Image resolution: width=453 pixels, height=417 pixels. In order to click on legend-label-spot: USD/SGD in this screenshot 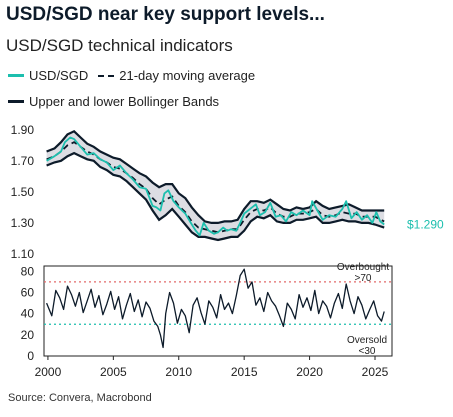, I will do `click(59, 75)`.